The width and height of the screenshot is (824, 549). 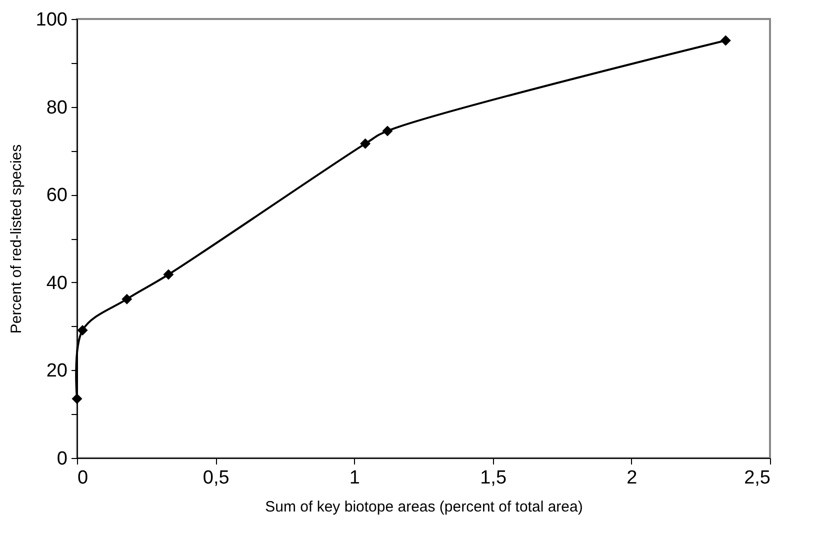 I want to click on y-tick-label: 0, so click(x=62, y=459).